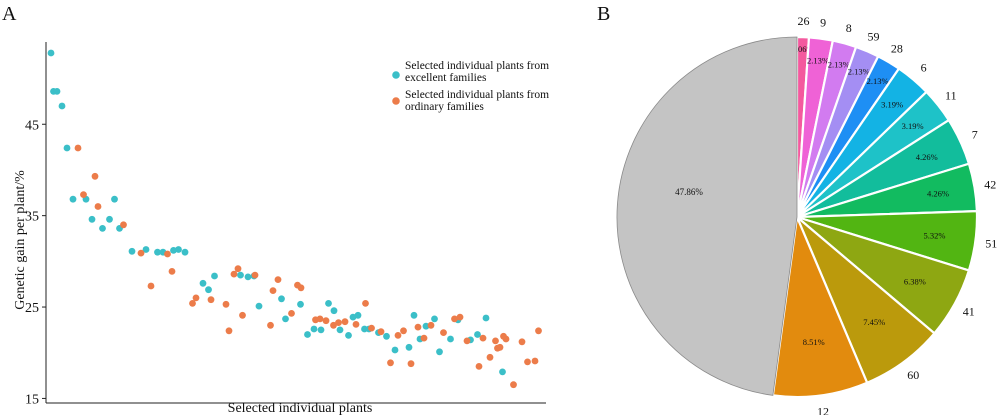 The height and width of the screenshot is (415, 1000). Describe the element at coordinates (446, 78) in the screenshot. I see `legend-label-excellent-line2: excellent families` at that location.